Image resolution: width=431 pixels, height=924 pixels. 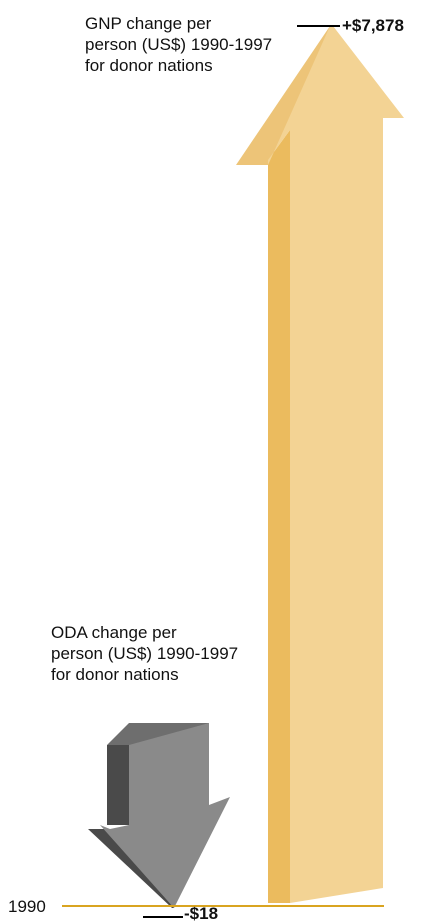 What do you see at coordinates (373, 25) in the screenshot?
I see `gnp-value-label: +$7,878` at bounding box center [373, 25].